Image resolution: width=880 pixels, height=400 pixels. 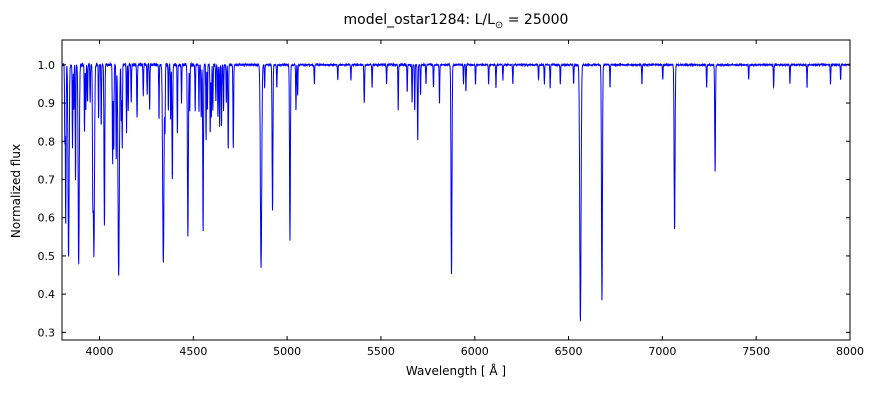 What do you see at coordinates (419, 20) in the screenshot?
I see `chart-title-prefix: model_ostar1284: L/L` at bounding box center [419, 20].